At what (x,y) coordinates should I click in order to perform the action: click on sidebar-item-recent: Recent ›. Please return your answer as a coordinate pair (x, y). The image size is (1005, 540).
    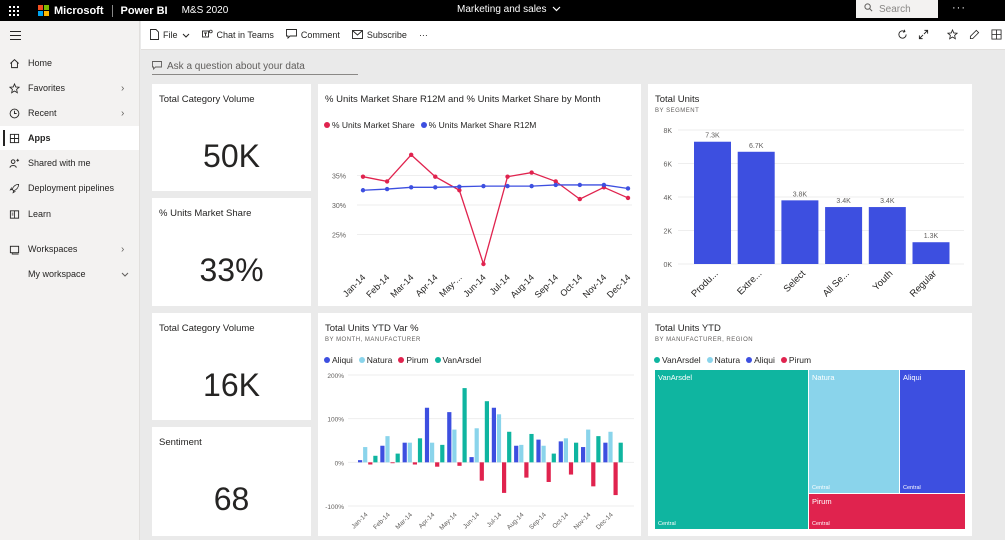
    Looking at the image, I should click on (69, 113).